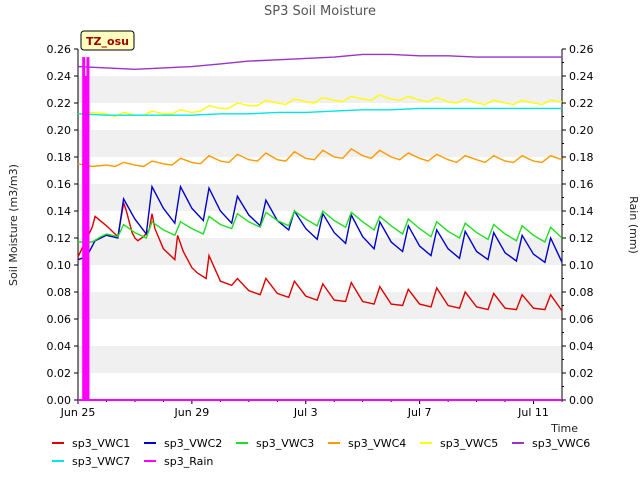 This screenshot has width=640, height=480. Describe the element at coordinates (581, 130) in the screenshot. I see `y2-tick-label: 0.20` at that location.